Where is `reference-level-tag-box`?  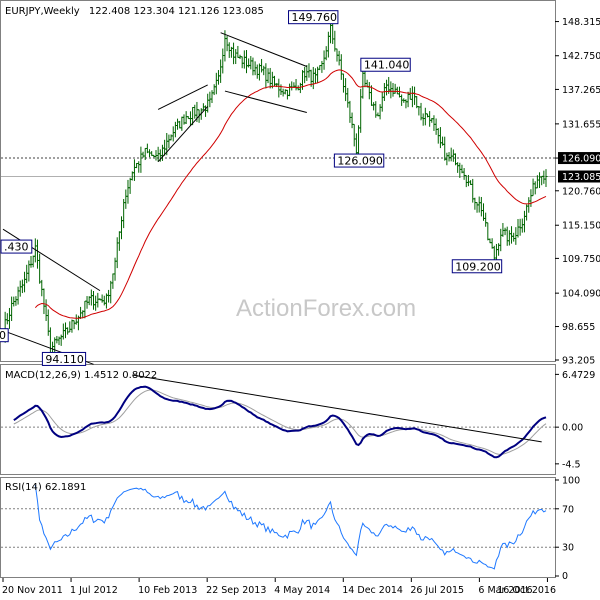
reference-level-tag-box is located at coordinates (579, 158).